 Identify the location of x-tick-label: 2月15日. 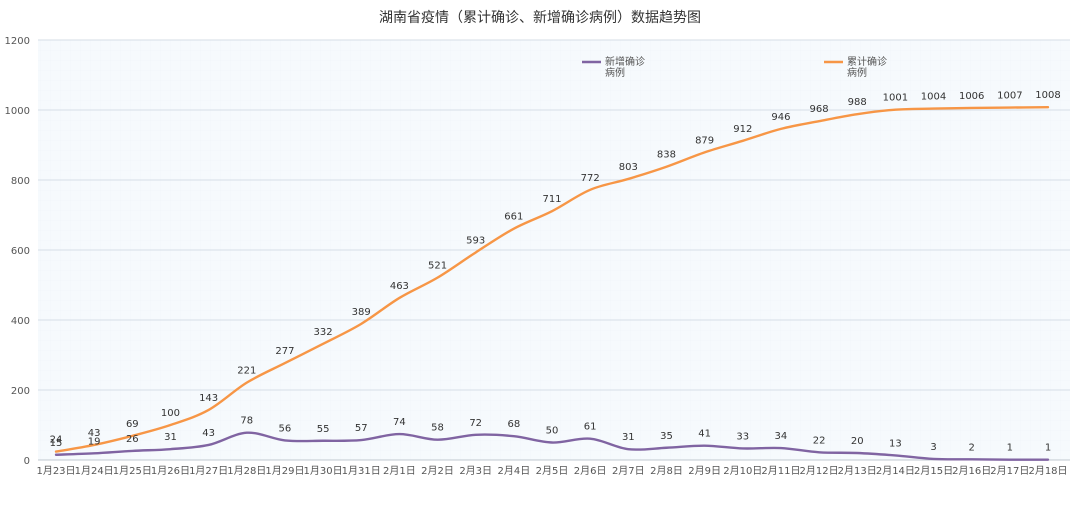
(933, 471).